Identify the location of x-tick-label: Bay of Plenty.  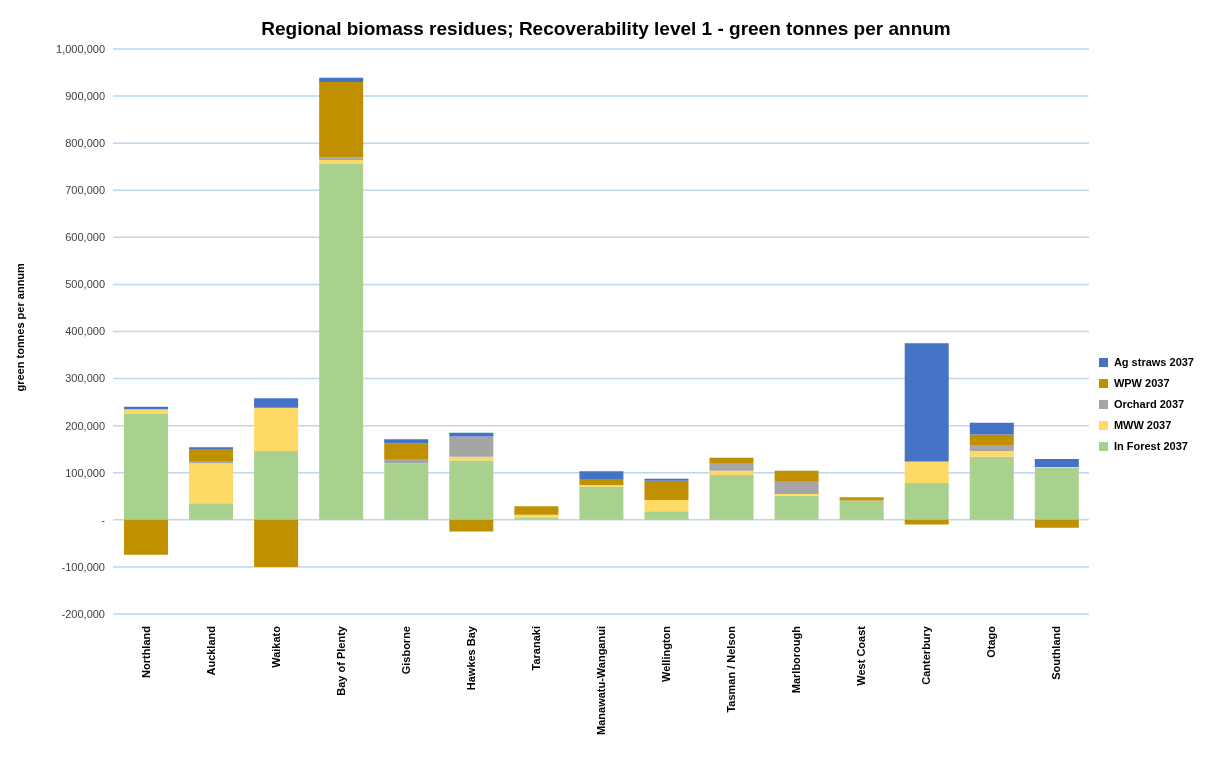
(340, 660).